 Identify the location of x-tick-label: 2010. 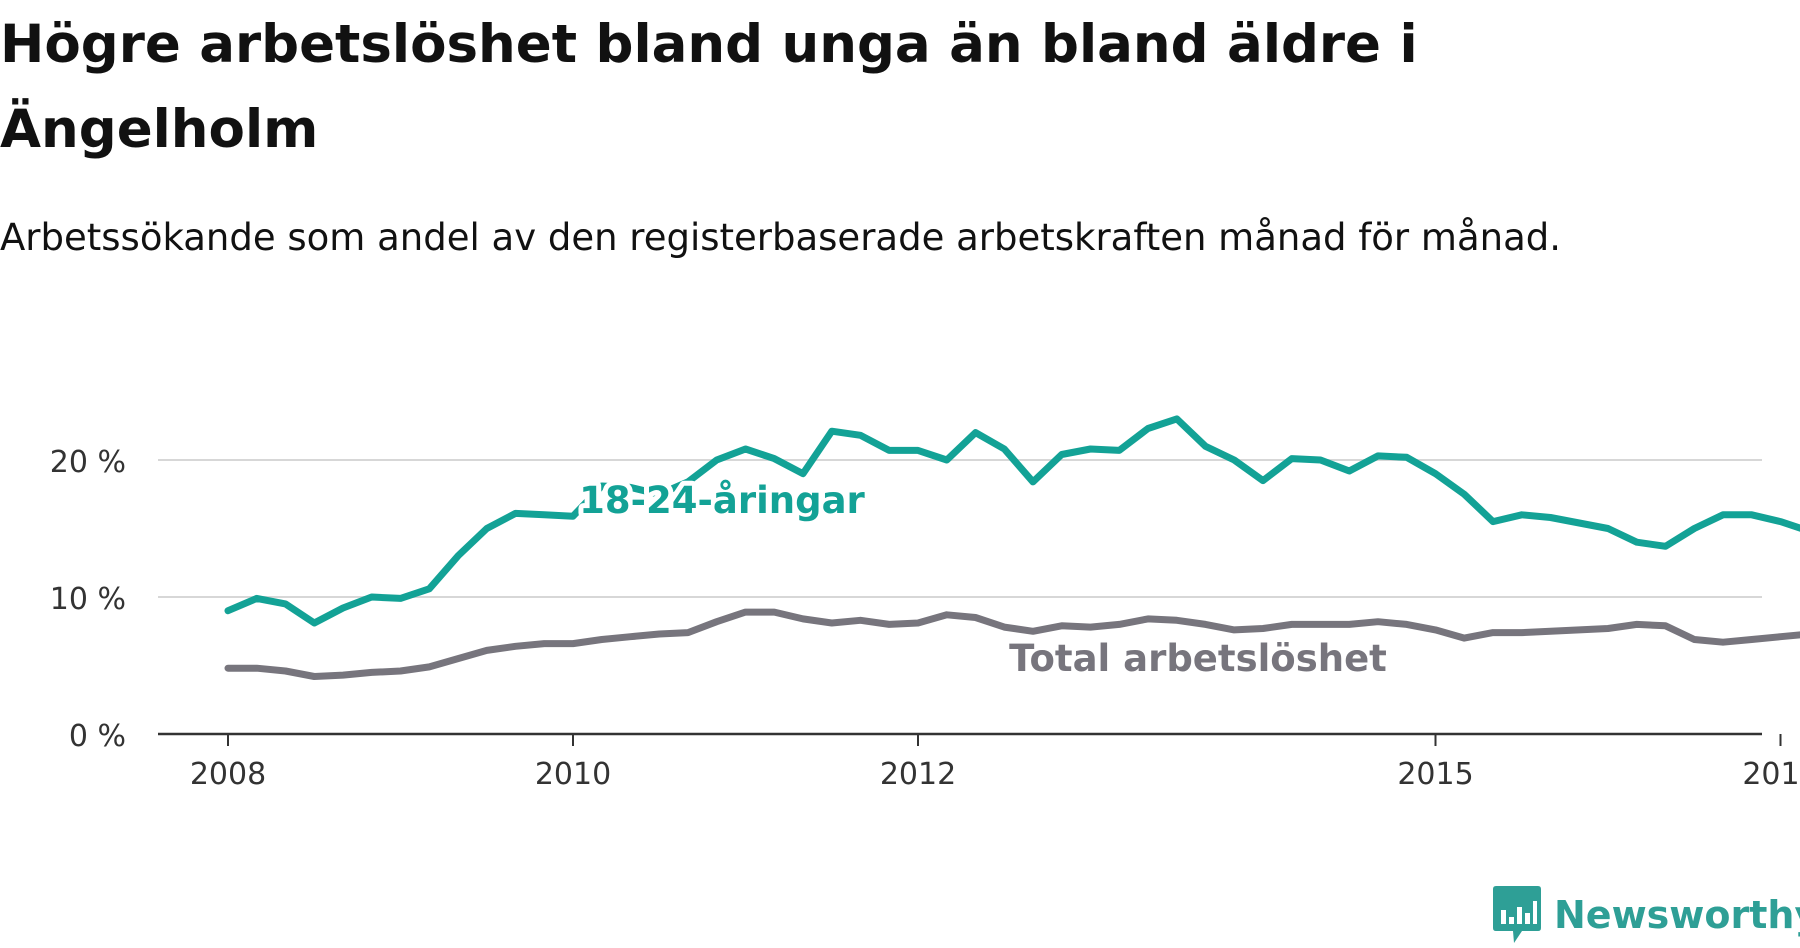
(573, 774).